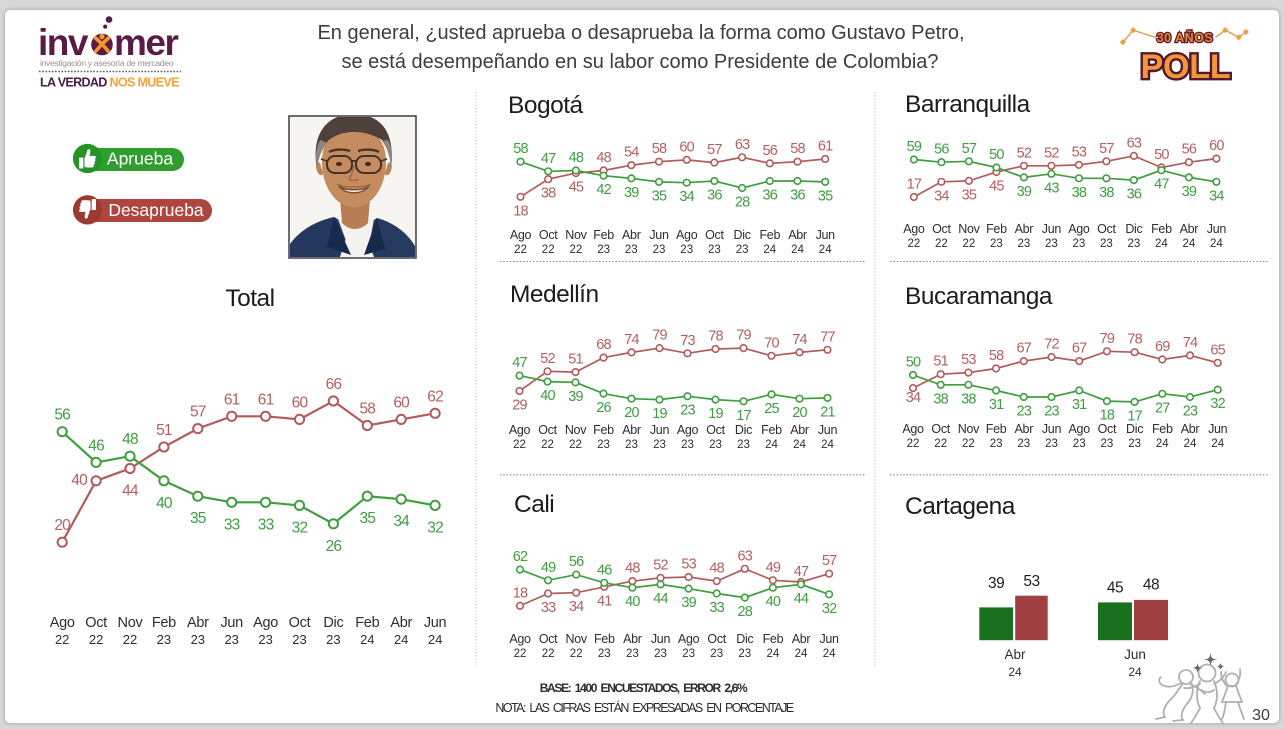  I want to click on svg-text: mer, so click(146, 42).